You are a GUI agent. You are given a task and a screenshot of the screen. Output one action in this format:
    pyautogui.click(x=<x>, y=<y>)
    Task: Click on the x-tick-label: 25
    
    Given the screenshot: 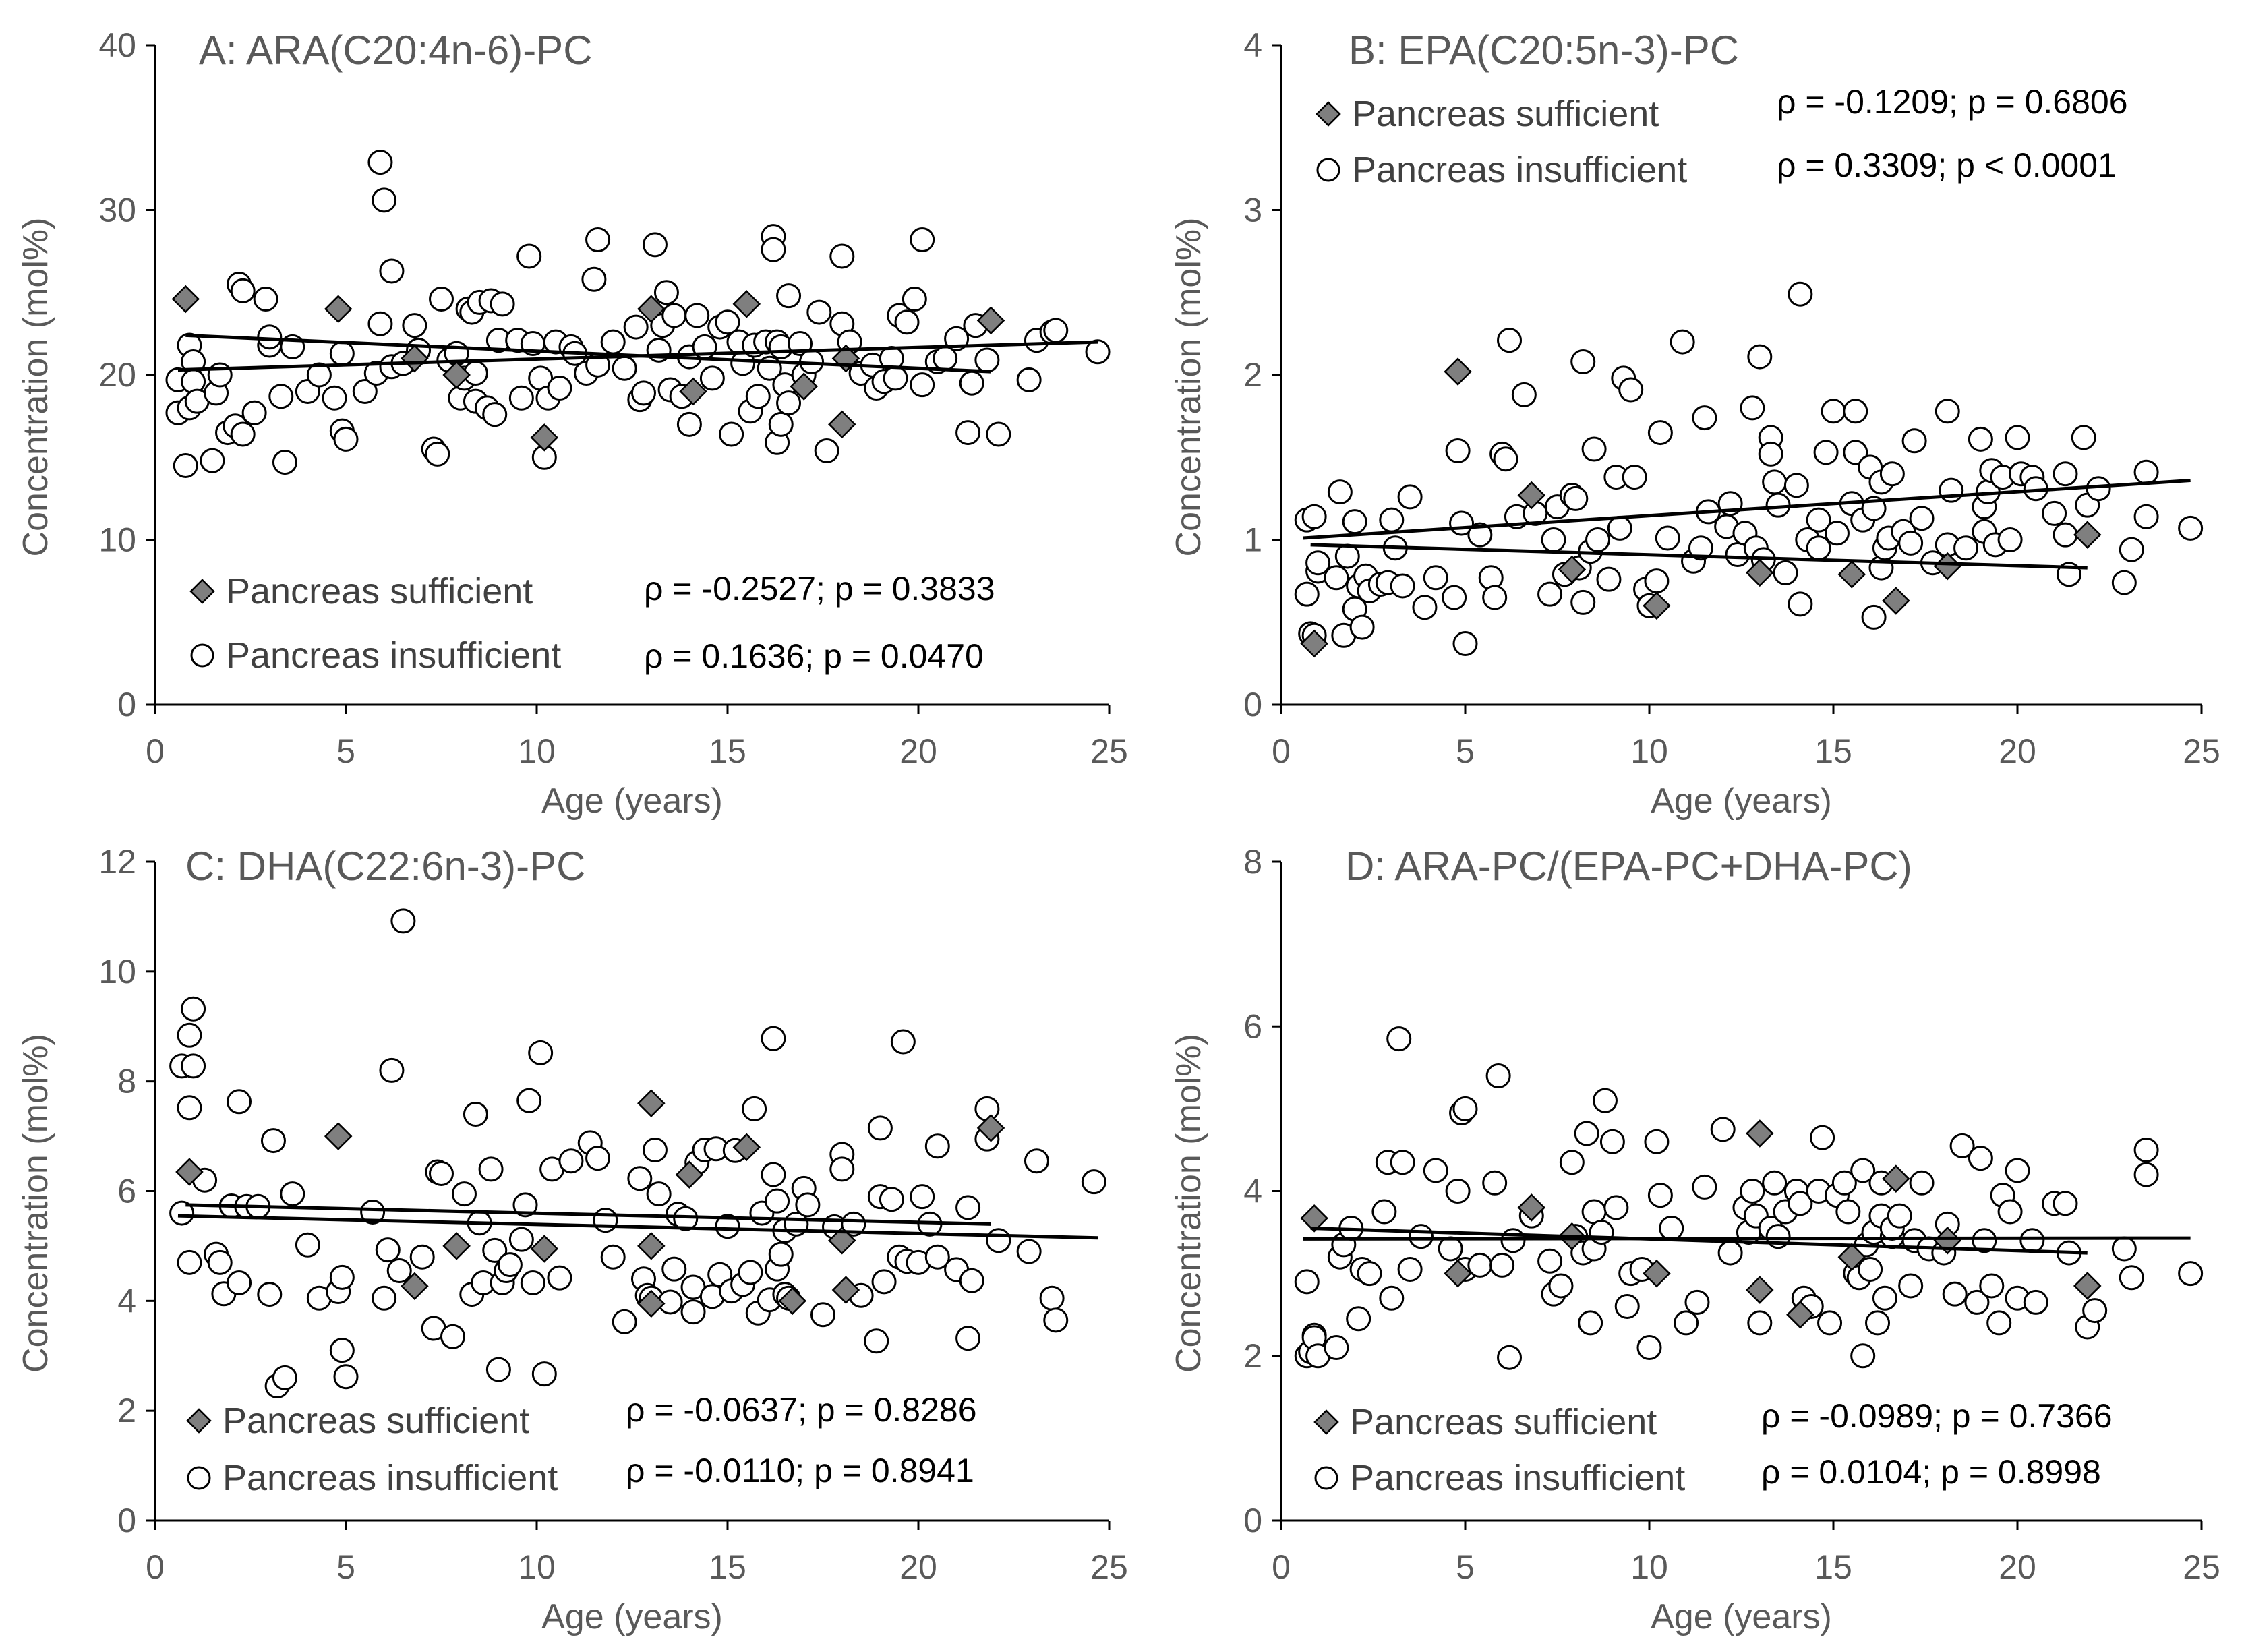 What is the action you would take?
    pyautogui.click(x=2201, y=751)
    